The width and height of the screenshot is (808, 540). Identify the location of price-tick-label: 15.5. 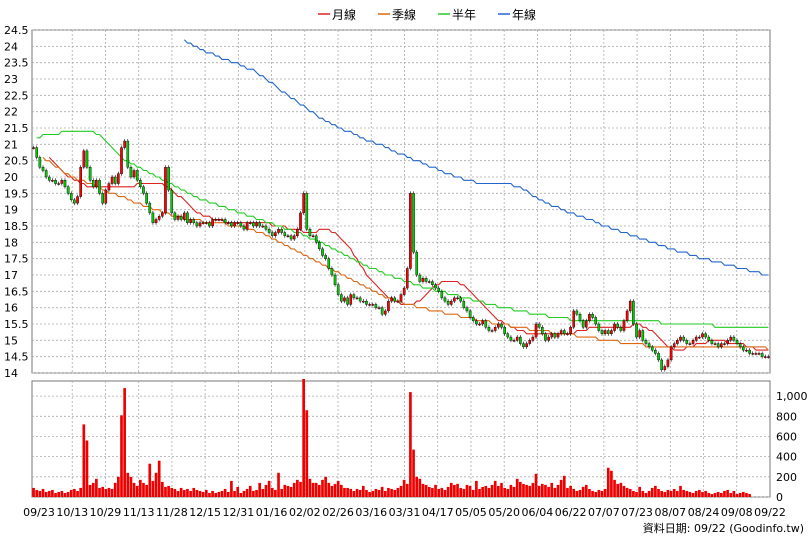
(16, 324).